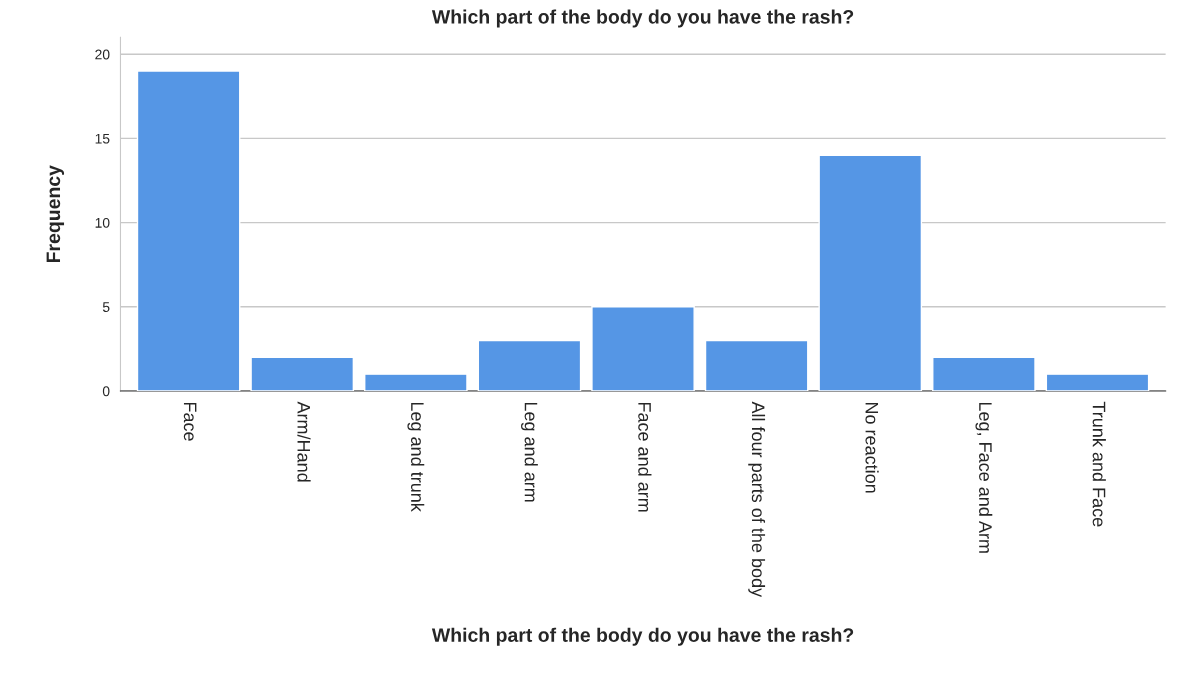  What do you see at coordinates (642, 18) in the screenshot?
I see `chart-title: Which part of the body do you have the rash?` at bounding box center [642, 18].